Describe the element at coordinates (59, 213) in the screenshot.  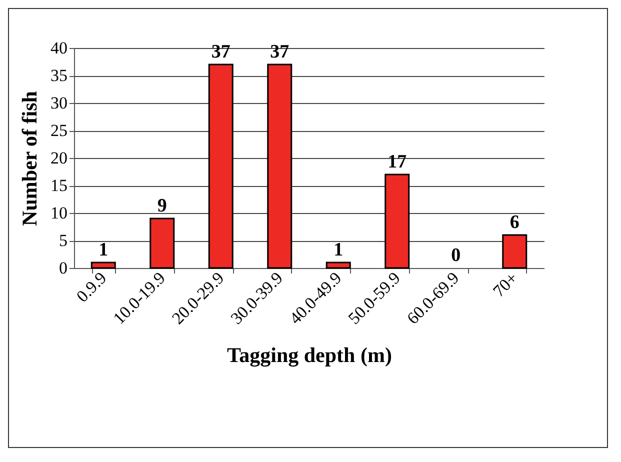
I see `y-tick-label: 10` at that location.